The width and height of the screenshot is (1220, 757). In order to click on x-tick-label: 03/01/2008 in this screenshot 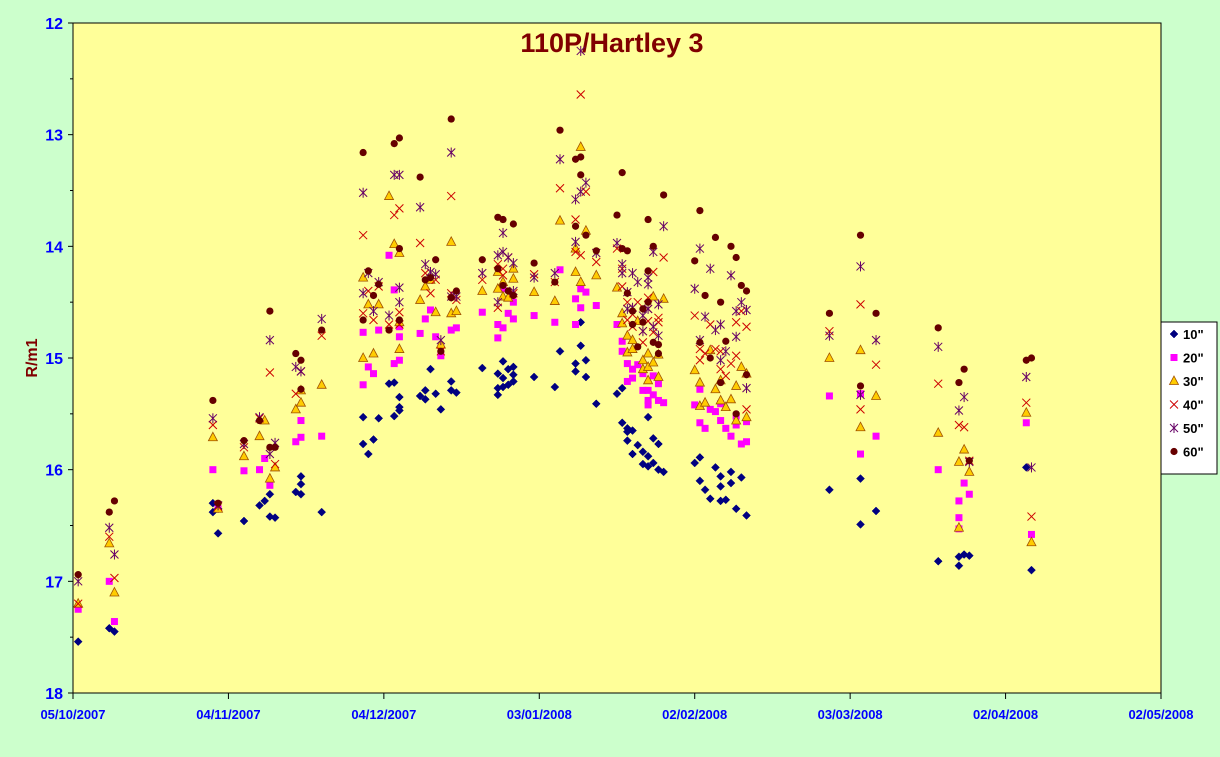, I will do `click(539, 714)`.